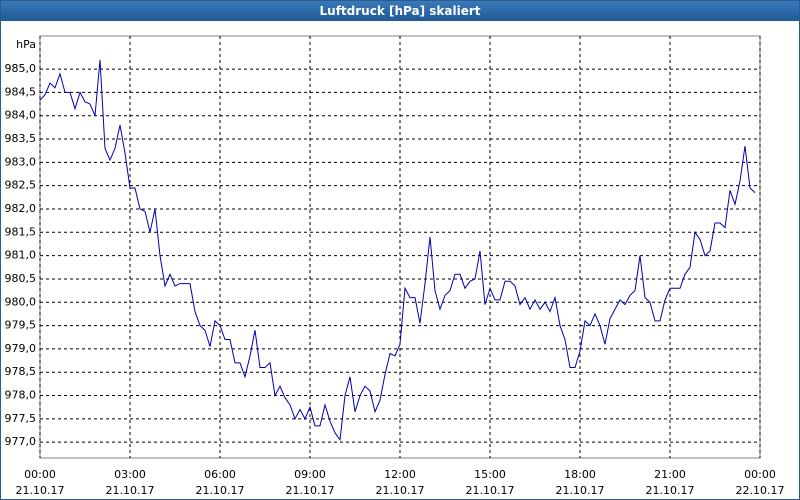  What do you see at coordinates (21, 255) in the screenshot?
I see `y-tick-label: 981,0` at bounding box center [21, 255].